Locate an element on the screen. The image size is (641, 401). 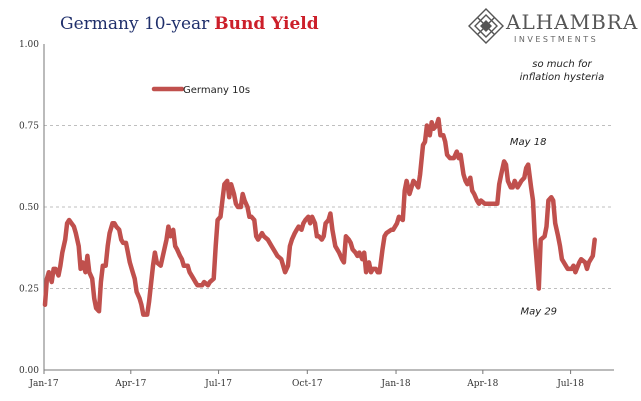
x-tick-label: Jan-17 is located at coordinates (43, 384).